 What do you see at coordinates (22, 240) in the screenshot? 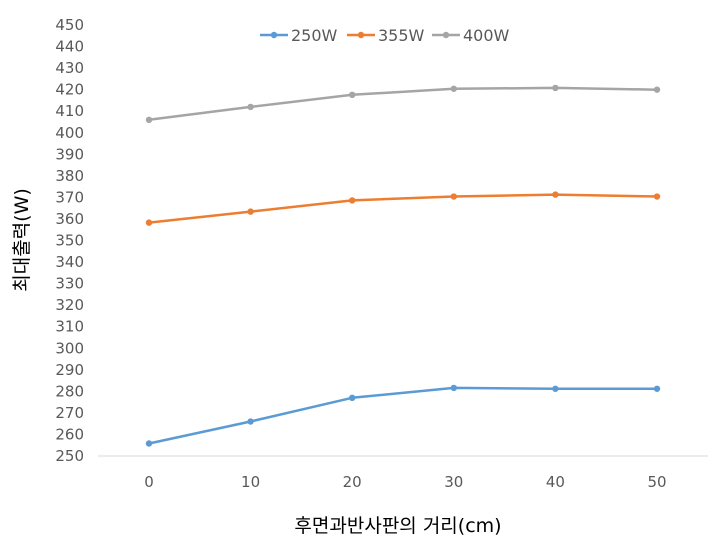
I see `y-axis-title: 최대출력(W)` at bounding box center [22, 240].